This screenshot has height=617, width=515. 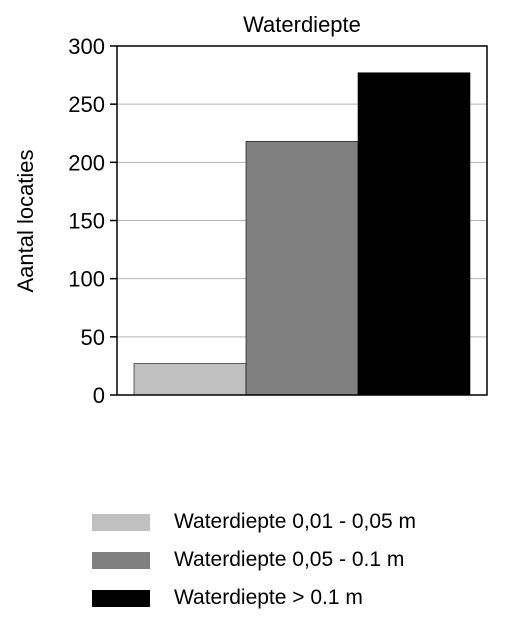 I want to click on y-tick-label: 200, so click(x=86, y=162).